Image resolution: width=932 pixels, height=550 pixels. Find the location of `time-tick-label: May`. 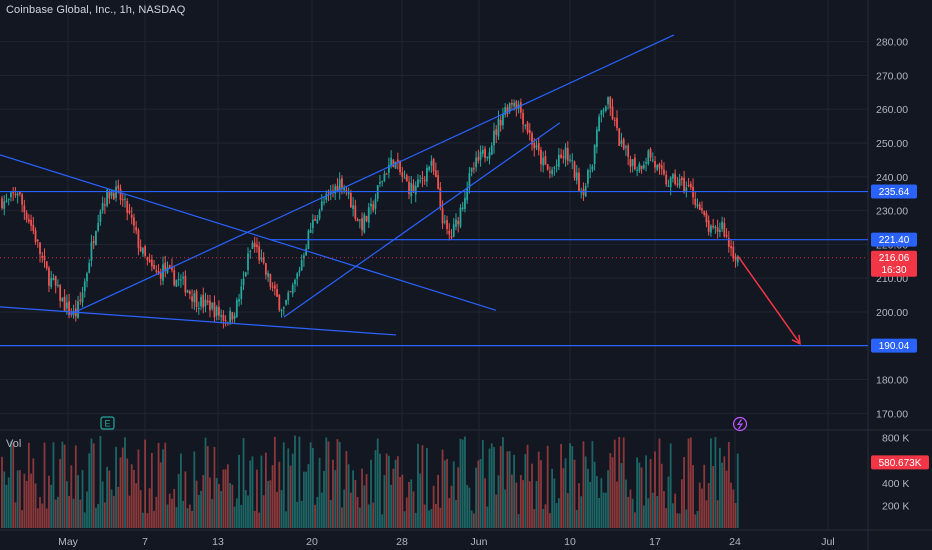

time-tick-label: May is located at coordinates (68, 542).